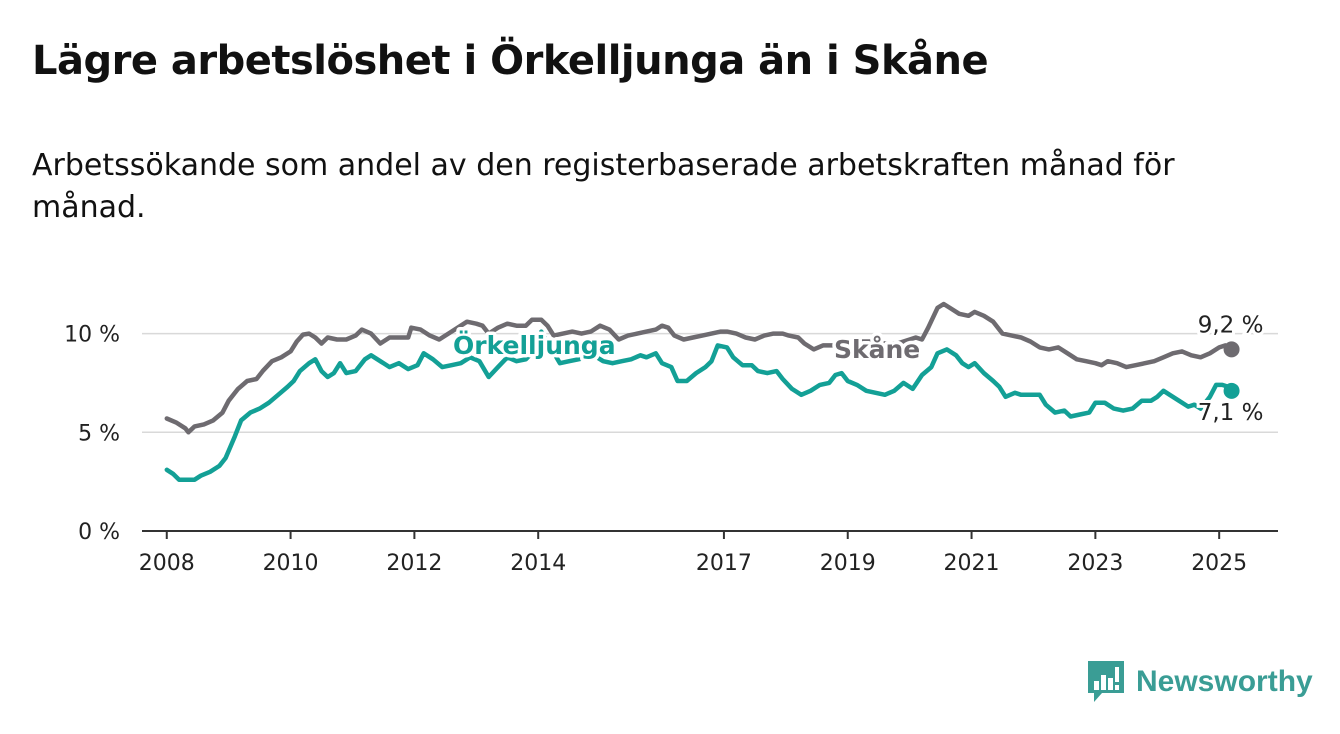 The width and height of the screenshot is (1340, 734). Describe the element at coordinates (1219, 563) in the screenshot. I see `x-tick-label: 2025` at that location.